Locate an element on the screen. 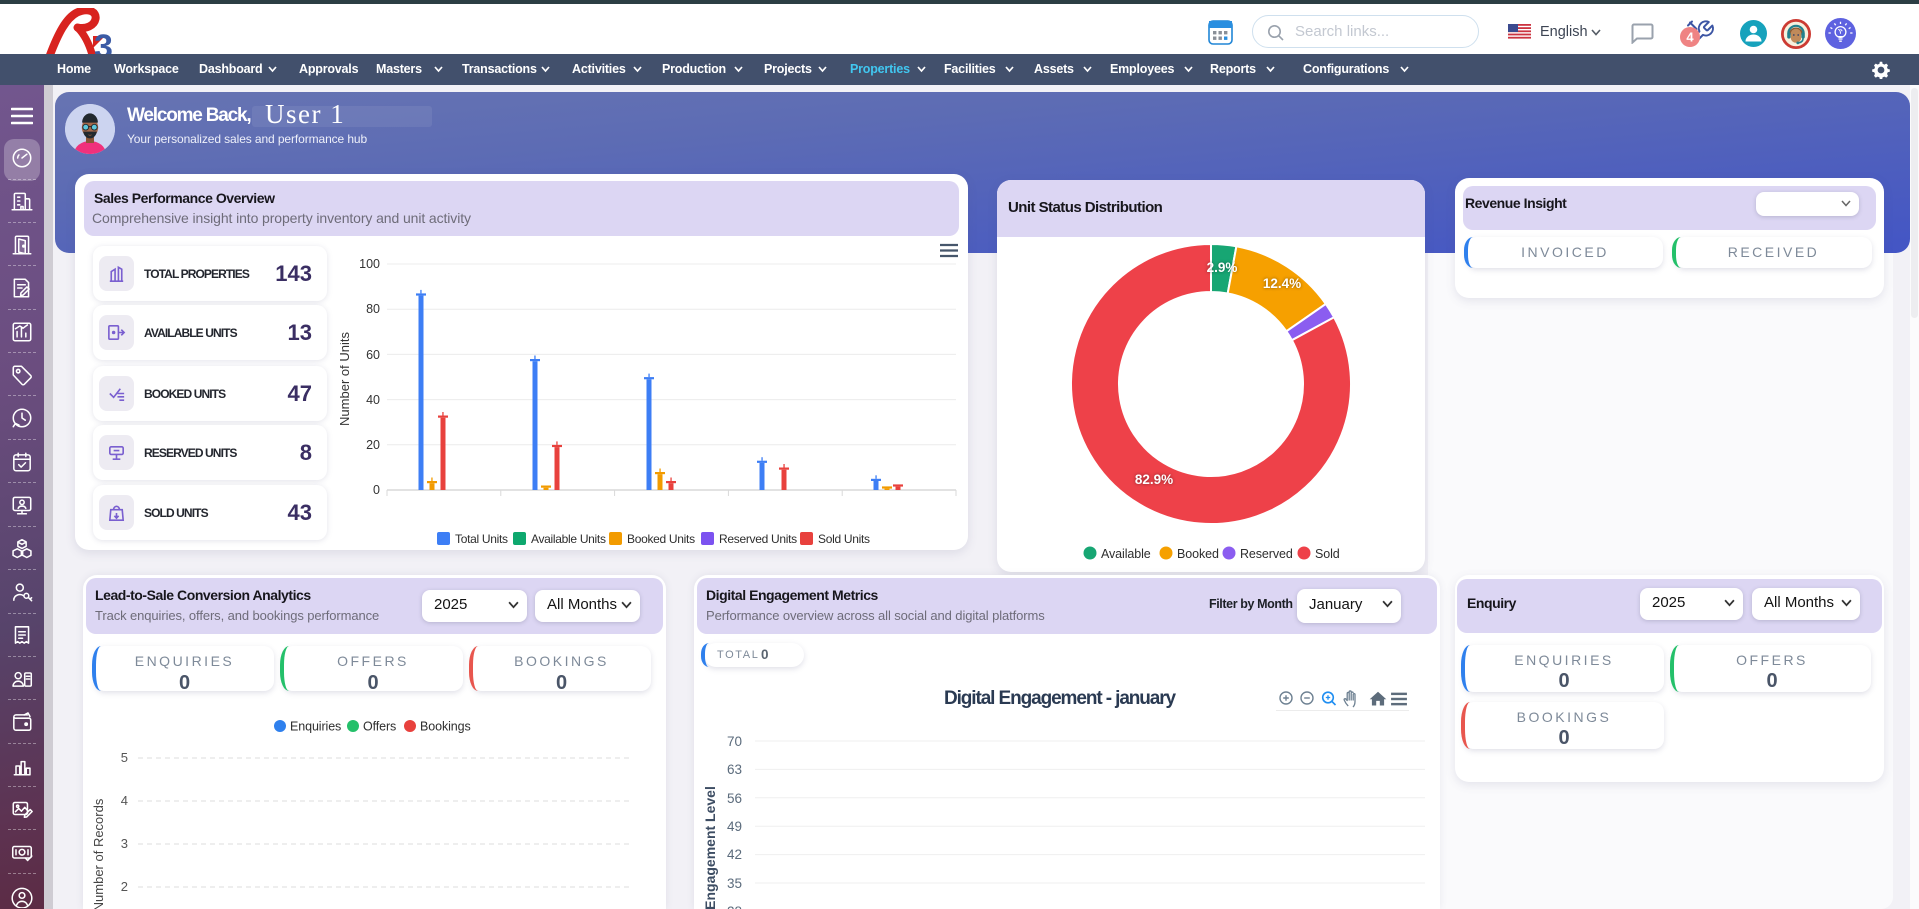  svg-text: 49 is located at coordinates (734, 826).